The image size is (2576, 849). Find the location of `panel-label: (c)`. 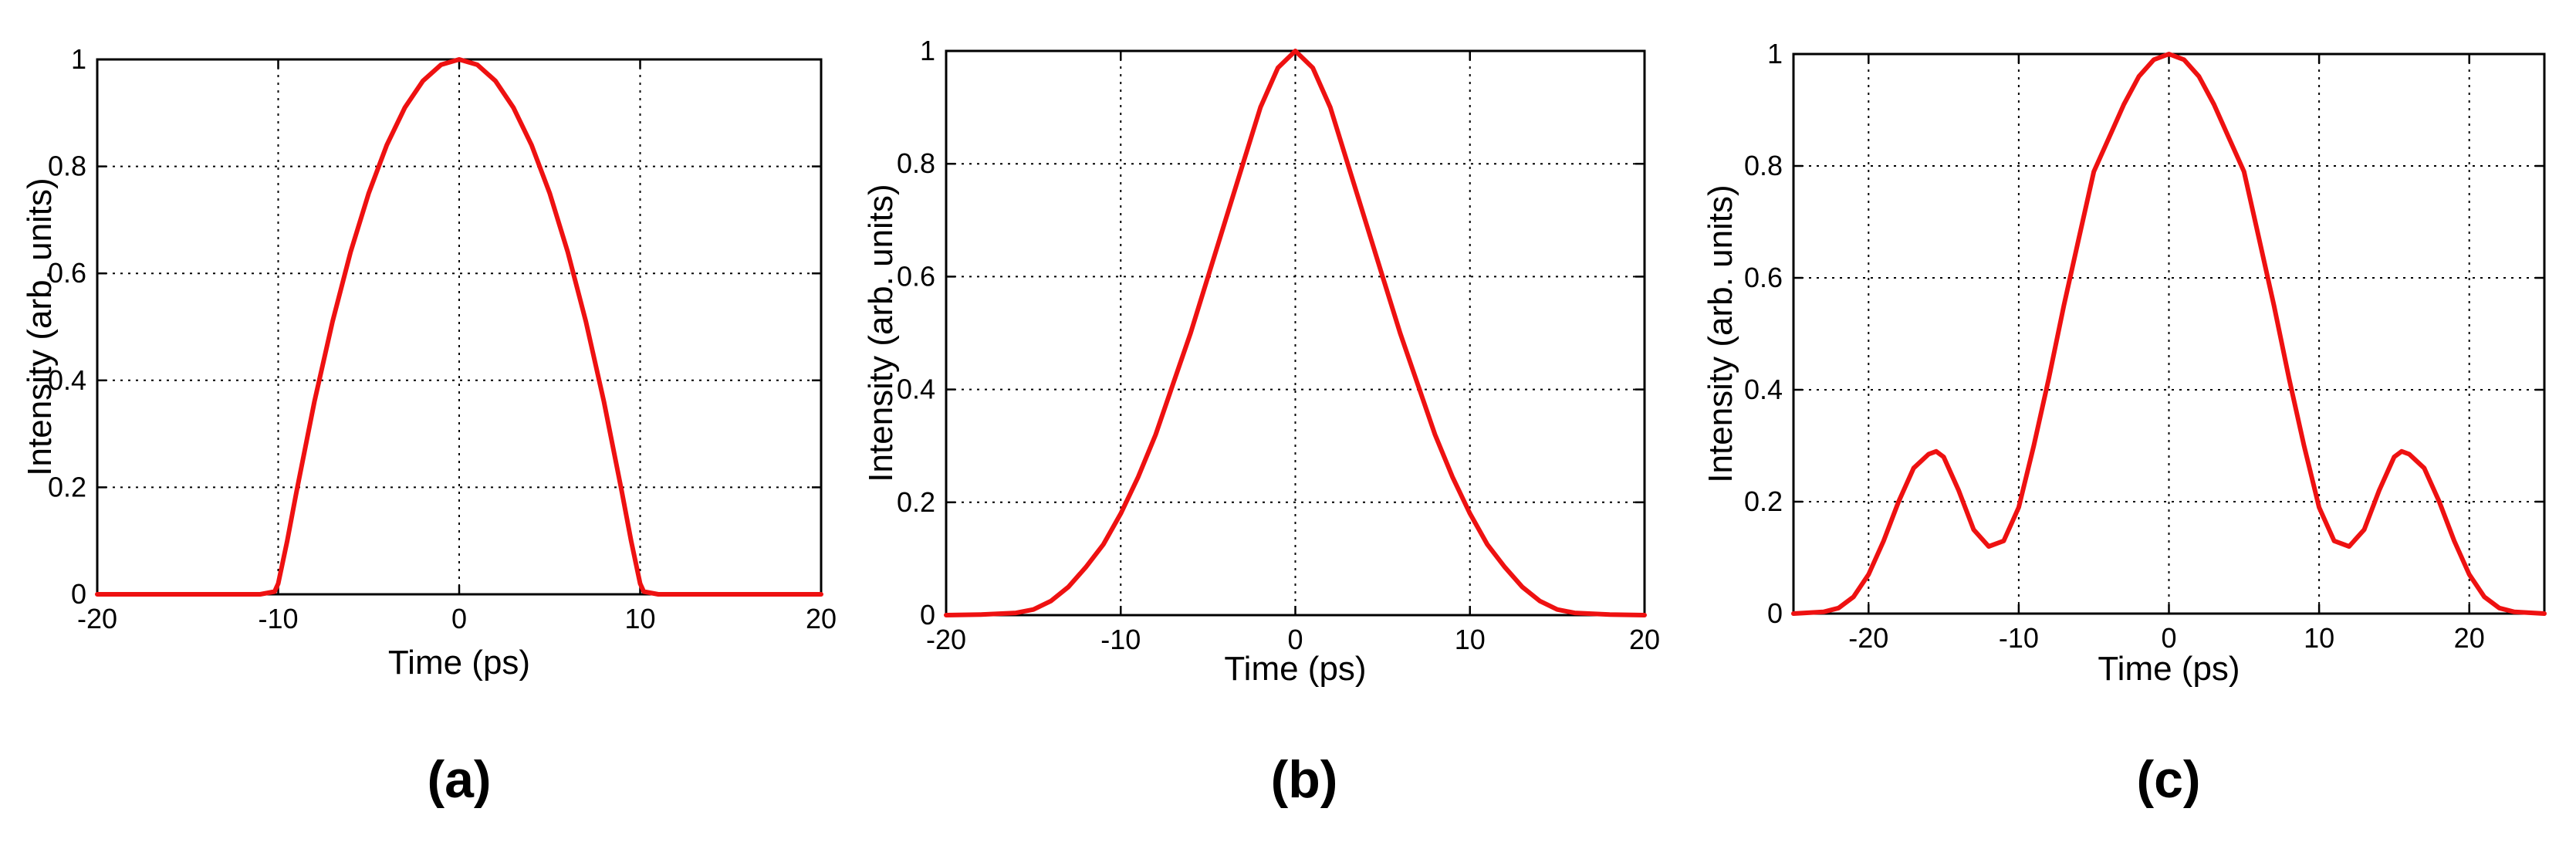

panel-label: (c) is located at coordinates (2168, 780).